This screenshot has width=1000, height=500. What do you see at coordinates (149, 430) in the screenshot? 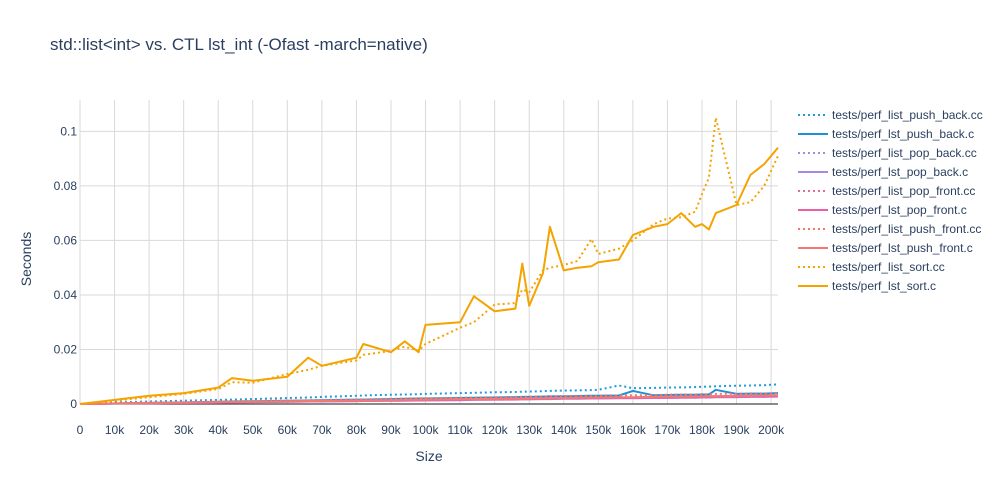
I see `x-tick-label: 20k` at bounding box center [149, 430].